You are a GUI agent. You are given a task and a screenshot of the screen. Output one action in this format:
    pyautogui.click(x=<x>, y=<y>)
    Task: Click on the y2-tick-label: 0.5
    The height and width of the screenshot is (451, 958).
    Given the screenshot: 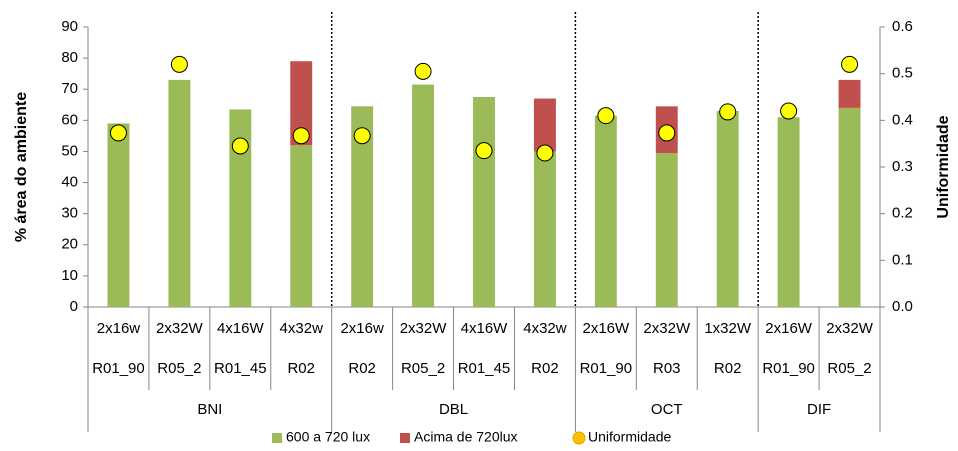 What is the action you would take?
    pyautogui.click(x=902, y=73)
    